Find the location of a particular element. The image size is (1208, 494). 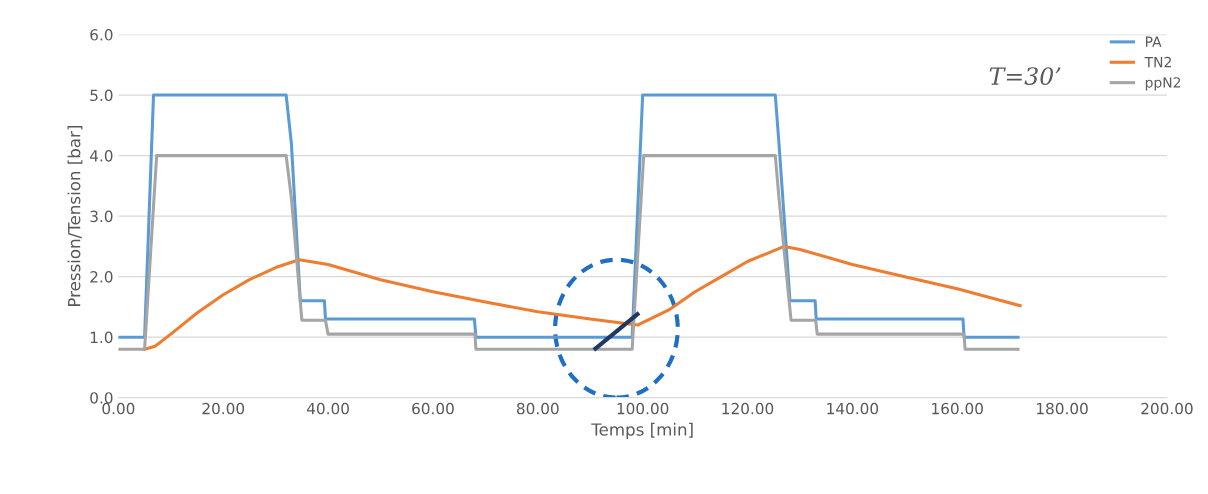

y-tick-label: 5.0 is located at coordinates (101, 95).